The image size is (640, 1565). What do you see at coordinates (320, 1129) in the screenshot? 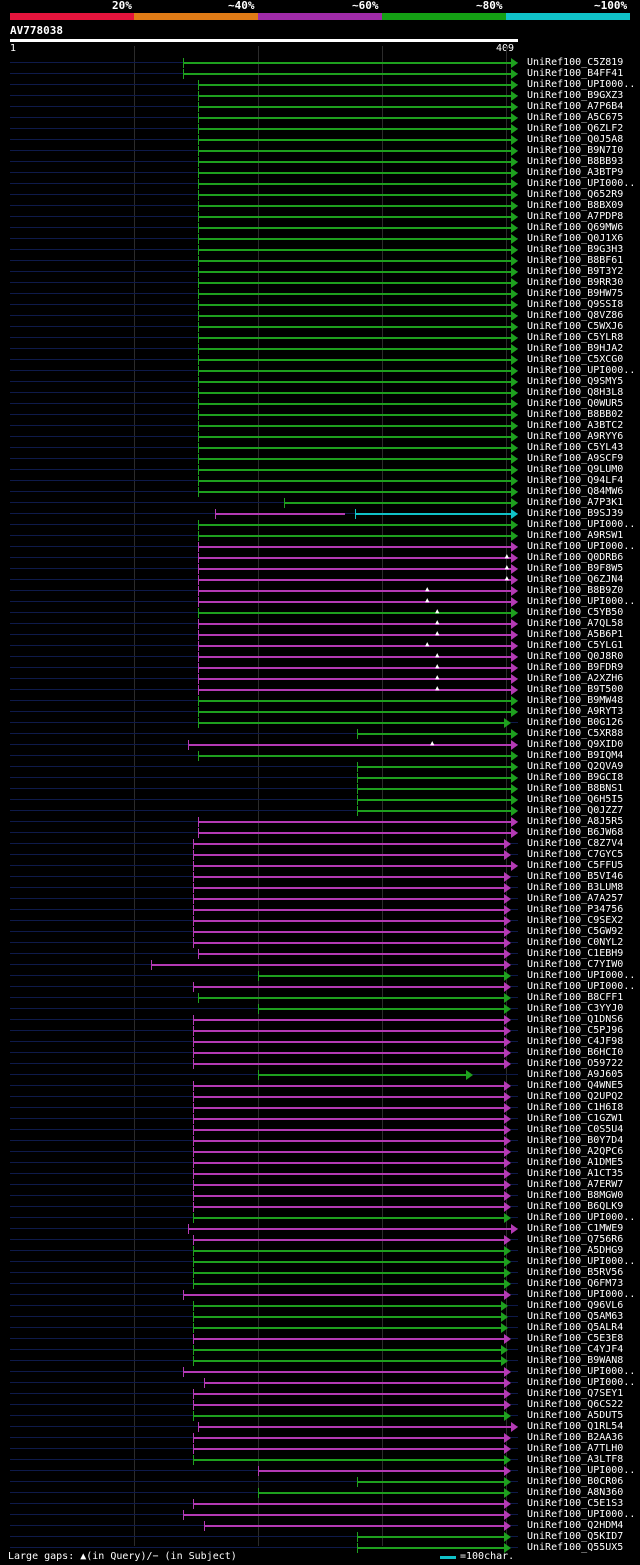
I see `hit-row: UniRef100_C0S5U4` at bounding box center [320, 1129].